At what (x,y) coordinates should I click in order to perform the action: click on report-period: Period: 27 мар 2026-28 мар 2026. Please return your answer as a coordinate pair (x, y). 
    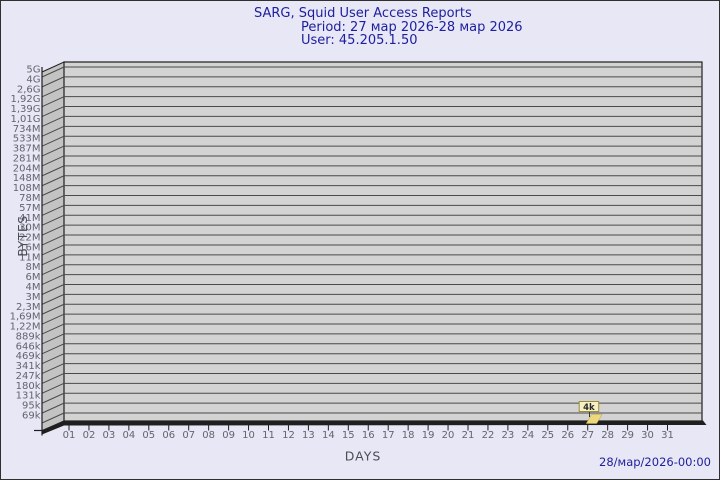
    Looking at the image, I should click on (412, 27).